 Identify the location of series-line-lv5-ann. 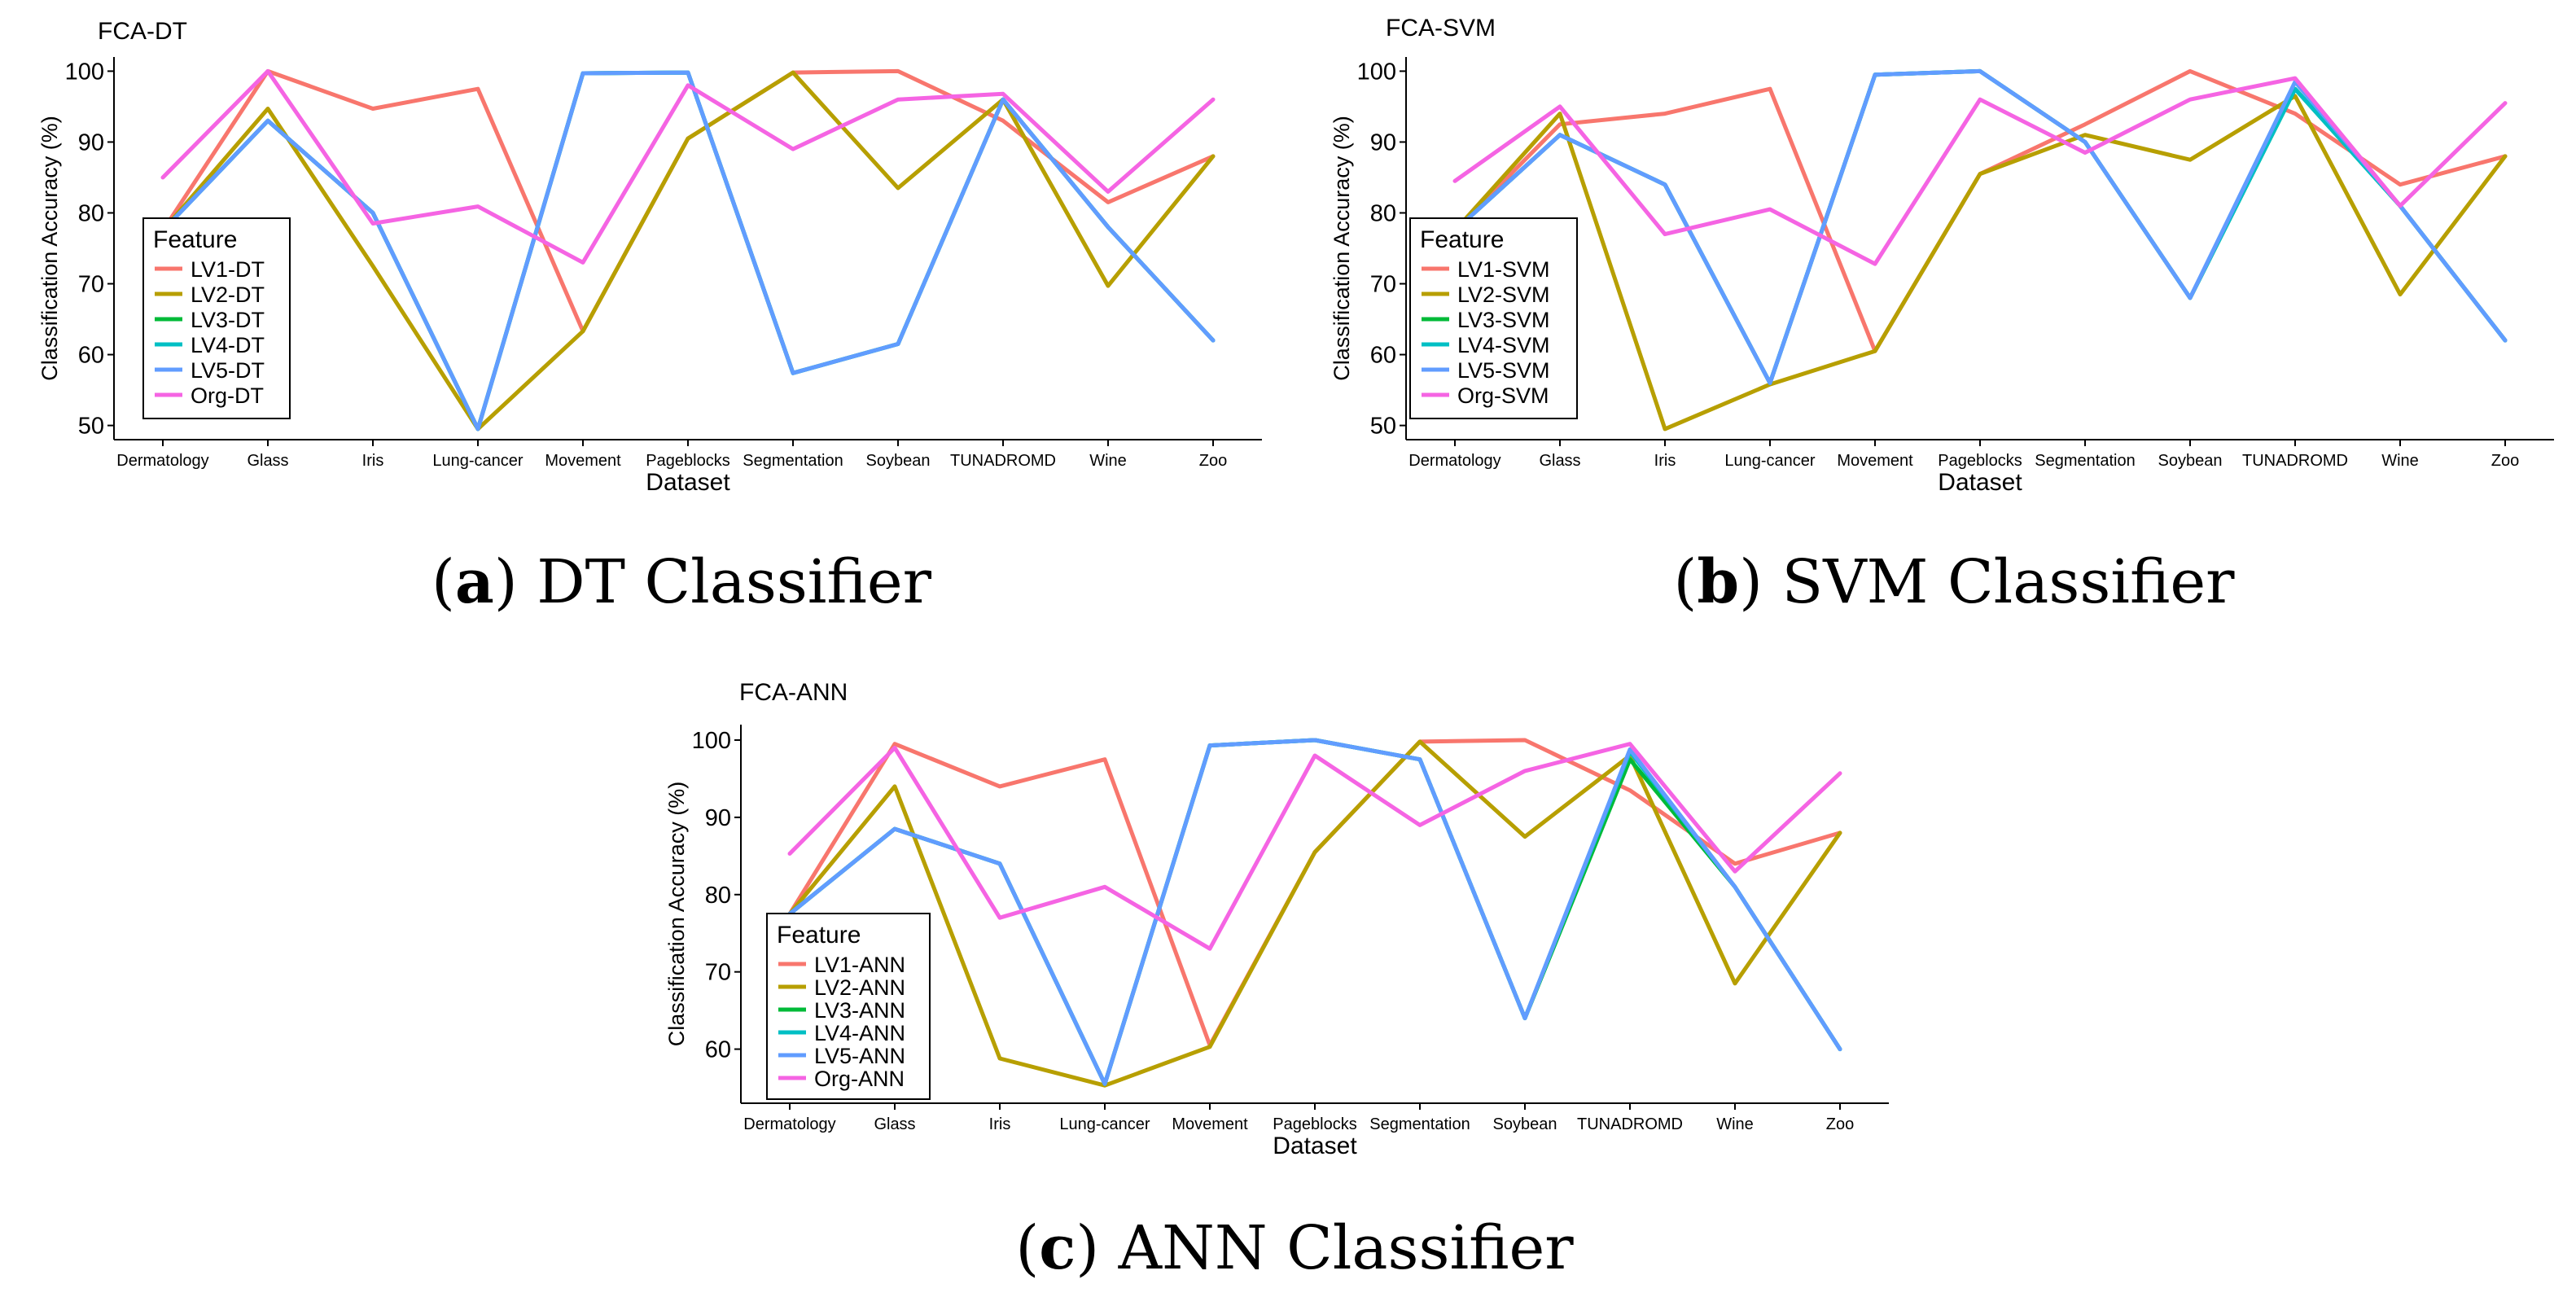
(1314, 912).